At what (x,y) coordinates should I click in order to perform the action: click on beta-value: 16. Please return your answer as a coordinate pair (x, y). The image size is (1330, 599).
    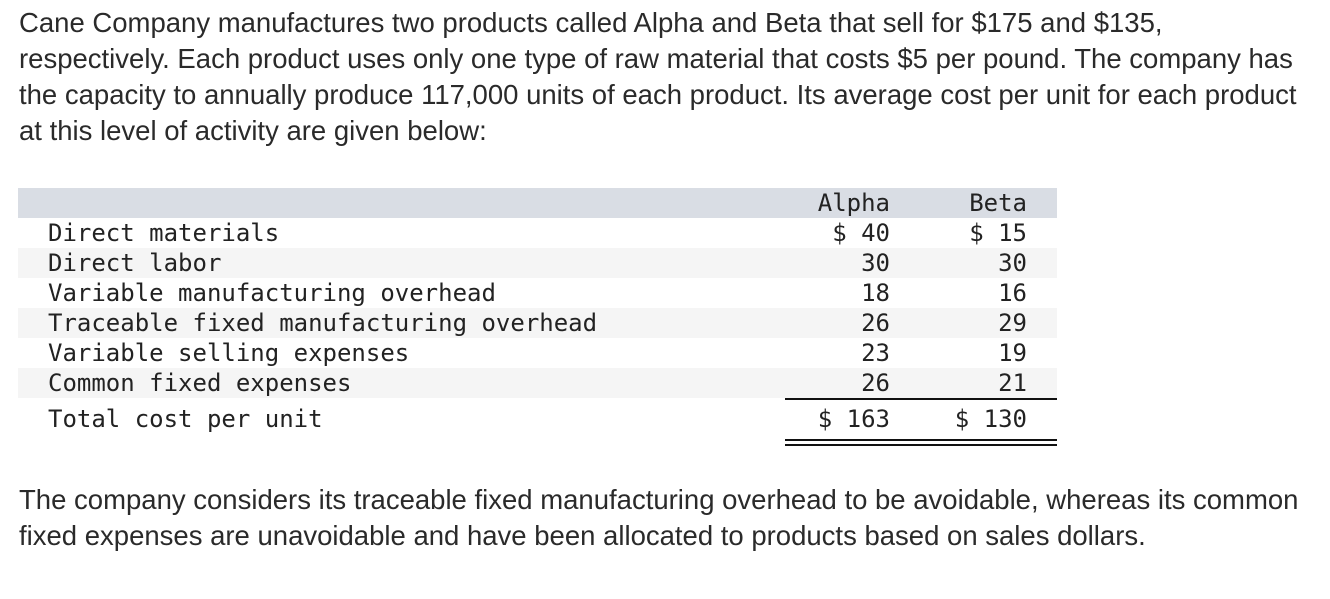
    Looking at the image, I should click on (1012, 293).